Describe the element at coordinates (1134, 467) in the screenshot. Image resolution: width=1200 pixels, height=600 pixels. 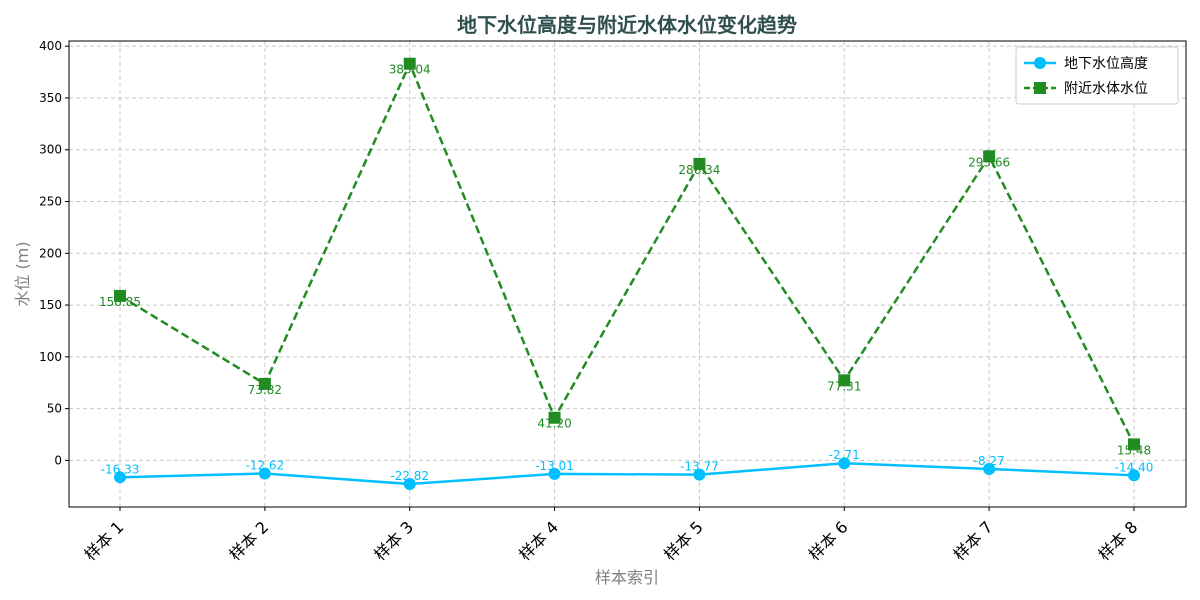
I see `data-label: -14.40` at that location.